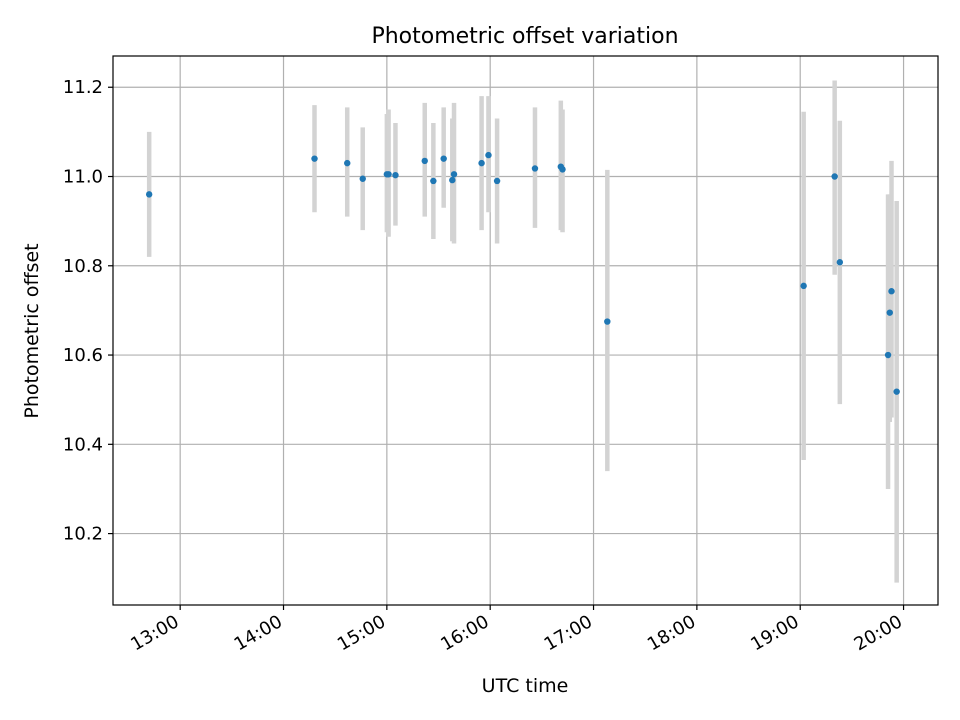  I want to click on y-tick-label: 10.6, so click(83, 355).